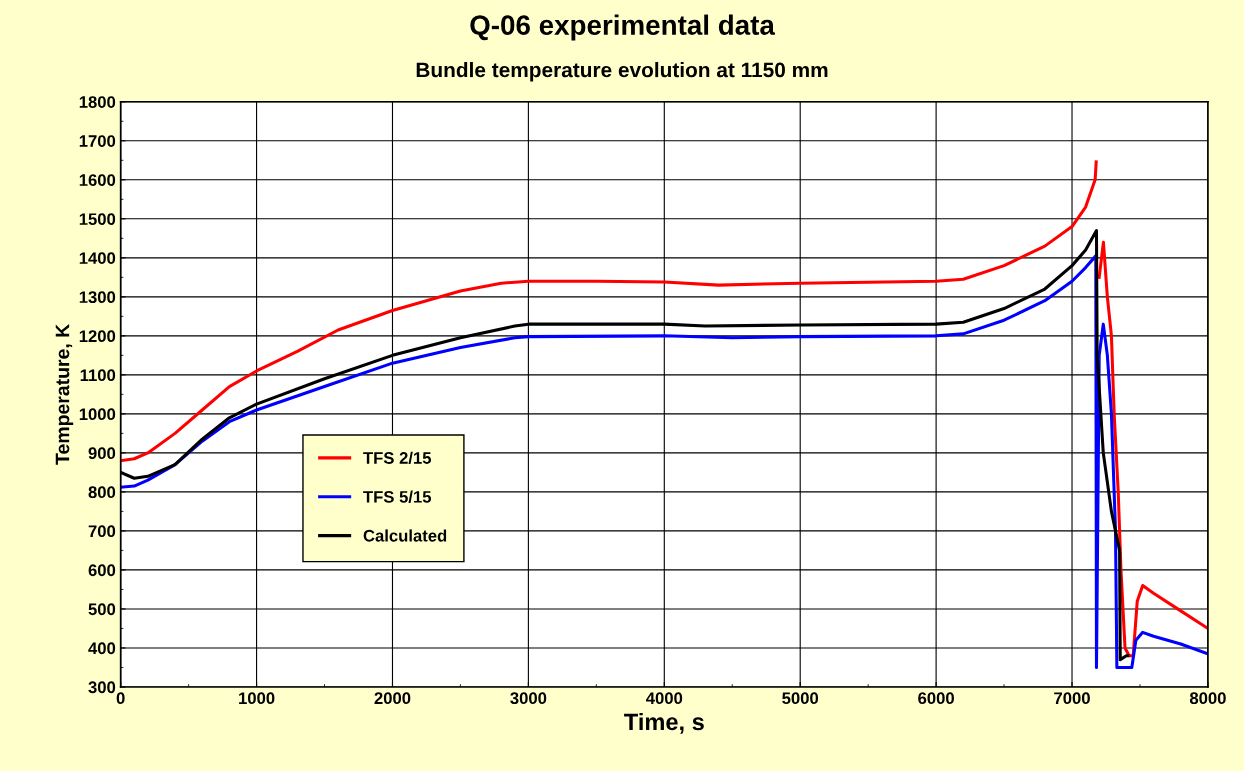  Describe the element at coordinates (102, 531) in the screenshot. I see `y-tick-label: 700` at that location.